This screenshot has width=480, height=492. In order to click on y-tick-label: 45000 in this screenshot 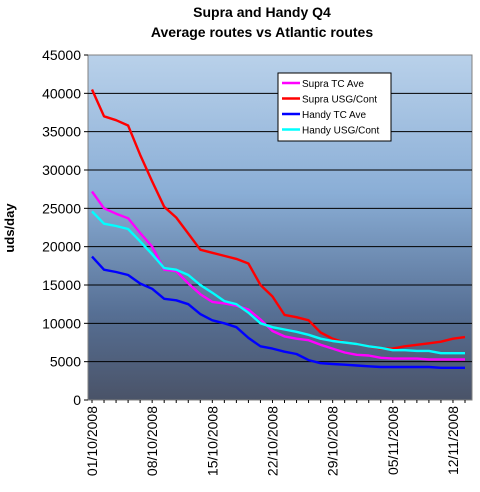, I will do `click(61, 55)`.